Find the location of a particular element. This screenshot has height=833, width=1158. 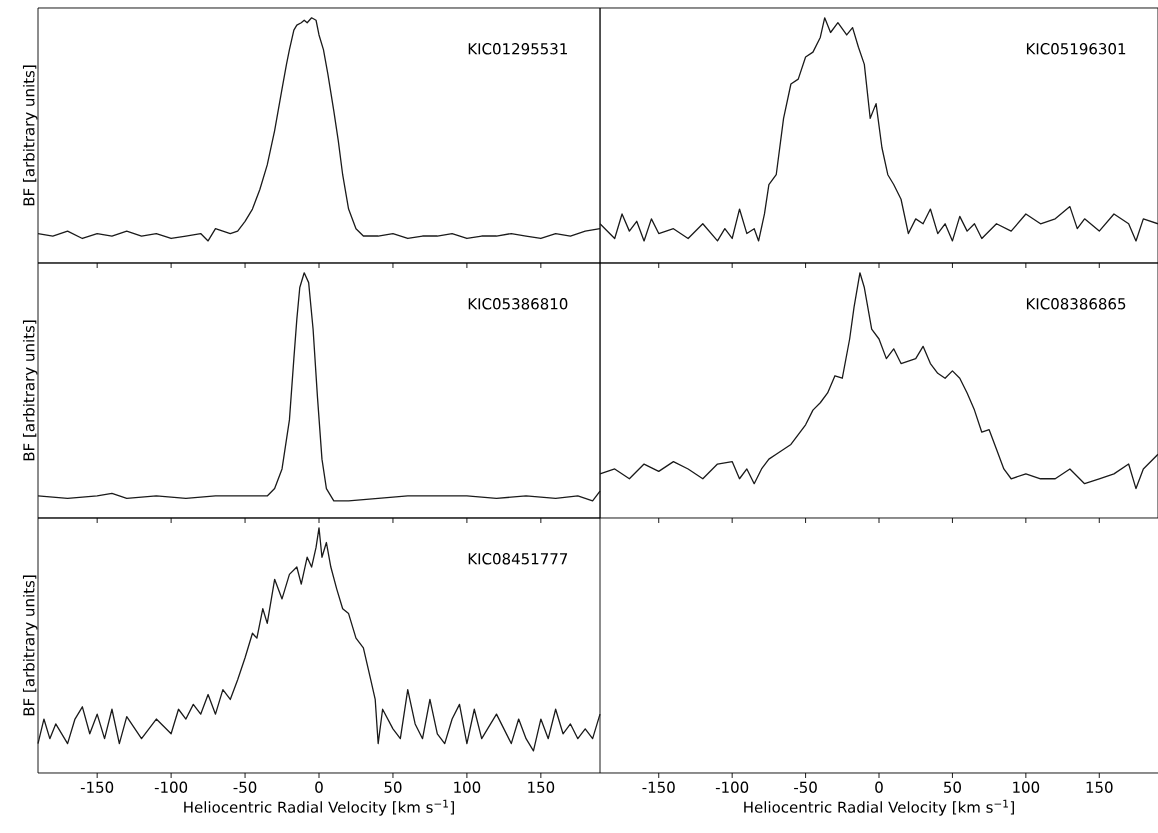

annotation: KIC05386810 is located at coordinates (518, 304).